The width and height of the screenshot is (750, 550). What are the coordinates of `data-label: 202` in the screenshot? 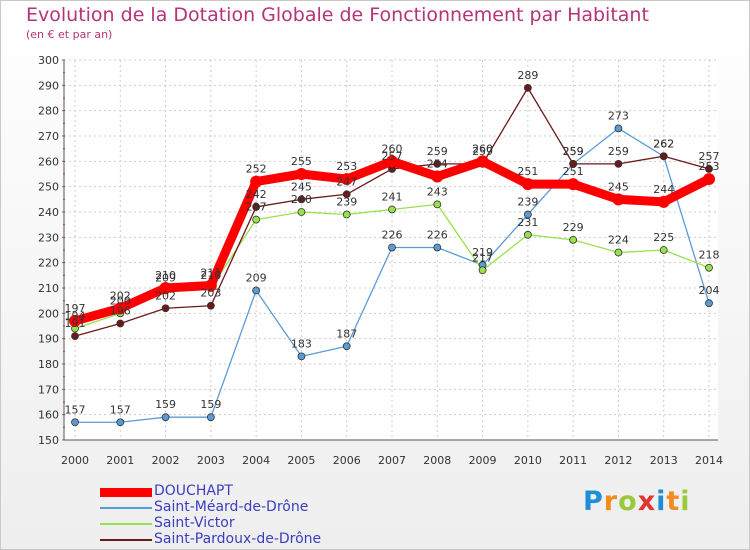 It's located at (165, 295).